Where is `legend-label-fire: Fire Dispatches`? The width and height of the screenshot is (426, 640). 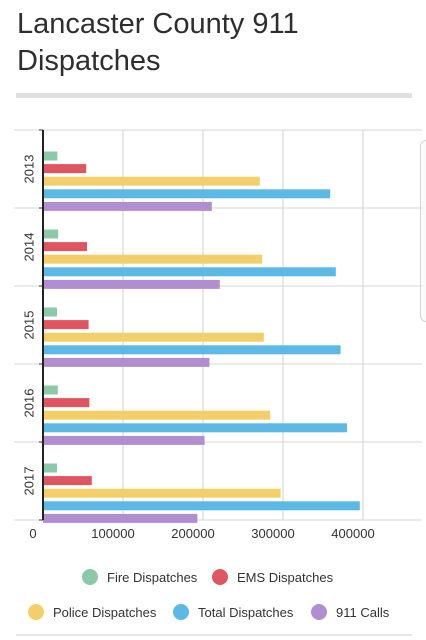
legend-label-fire: Fire Dispatches is located at coordinates (152, 577).